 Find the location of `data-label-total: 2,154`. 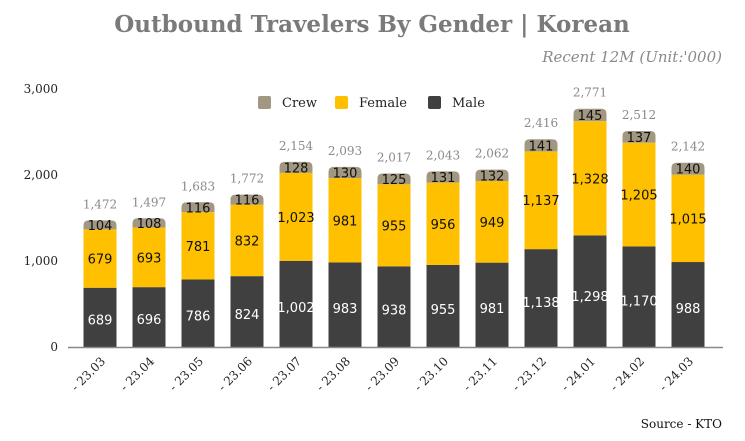

data-label-total: 2,154 is located at coordinates (296, 146).